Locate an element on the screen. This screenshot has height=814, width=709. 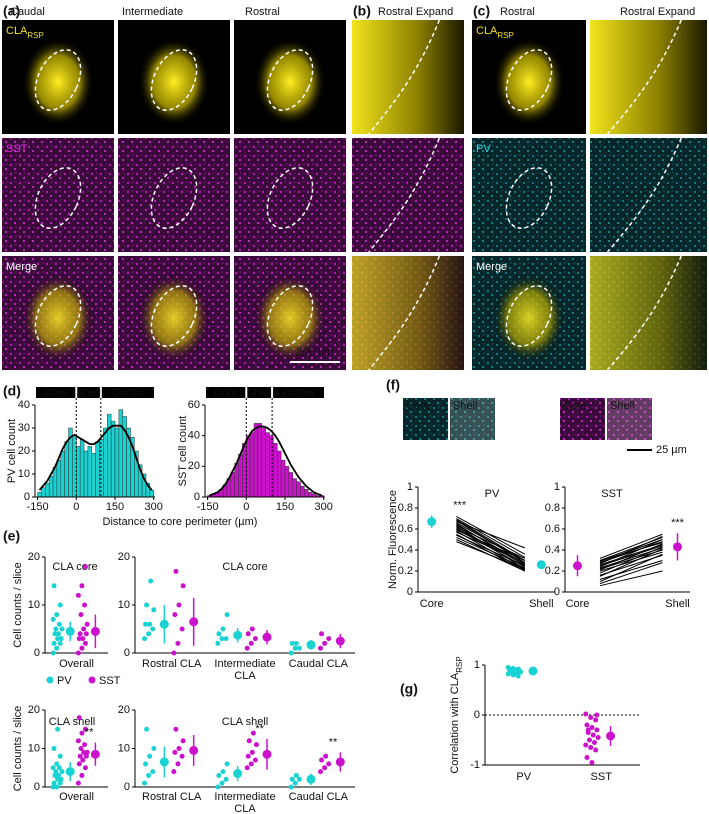
region-box is located at coordinates (56, 392).